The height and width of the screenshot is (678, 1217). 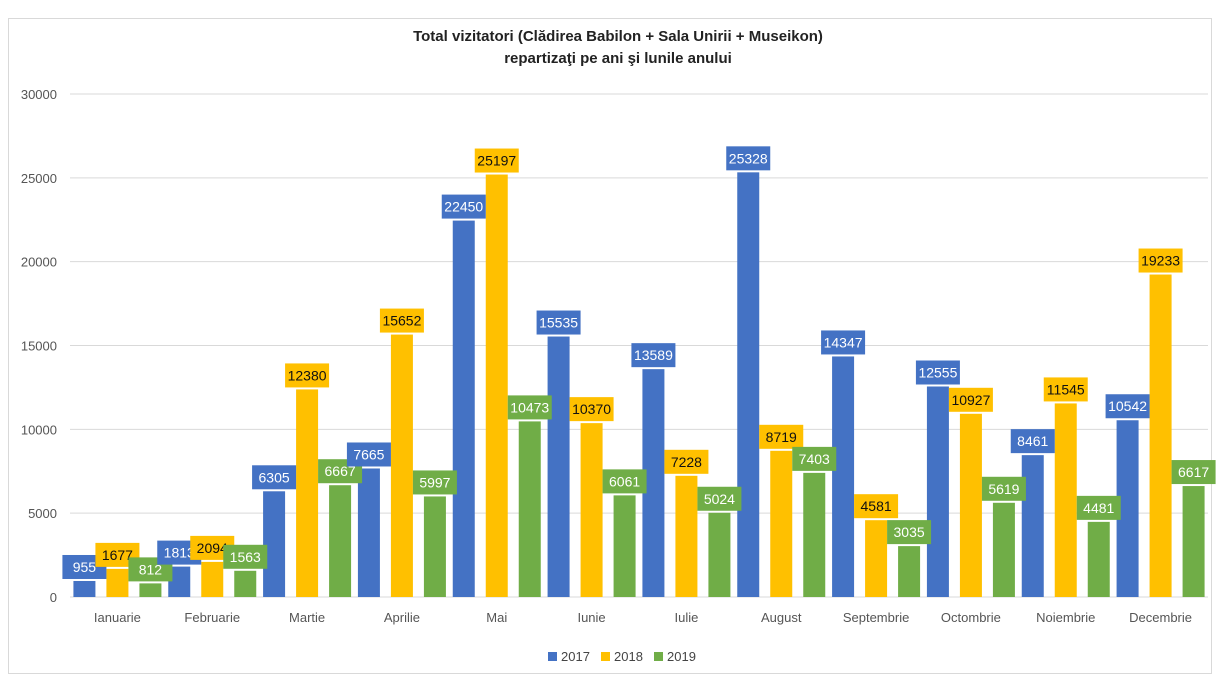 I want to click on data-label: 6667, so click(x=340, y=471).